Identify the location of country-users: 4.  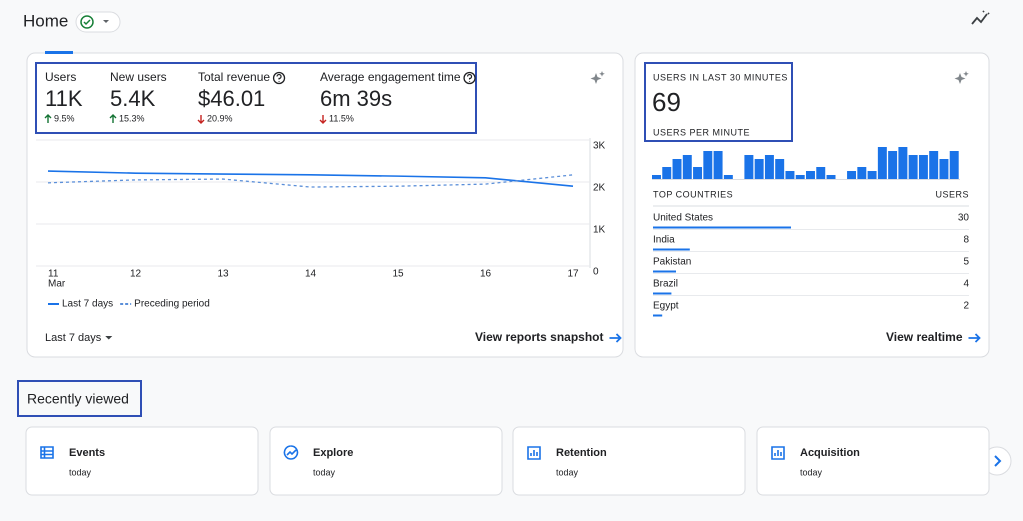
(966, 284).